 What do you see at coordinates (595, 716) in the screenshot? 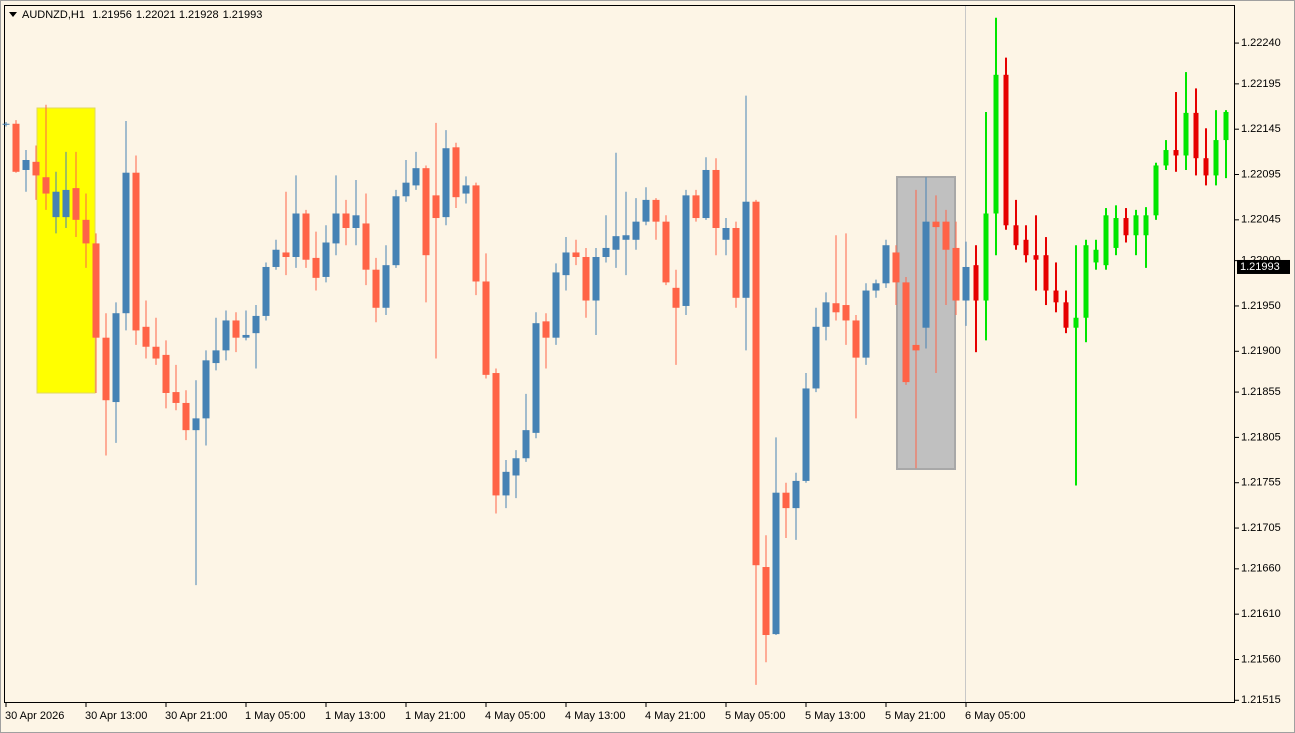
I see `x-tick-label: 4 May 13:00` at bounding box center [595, 716].